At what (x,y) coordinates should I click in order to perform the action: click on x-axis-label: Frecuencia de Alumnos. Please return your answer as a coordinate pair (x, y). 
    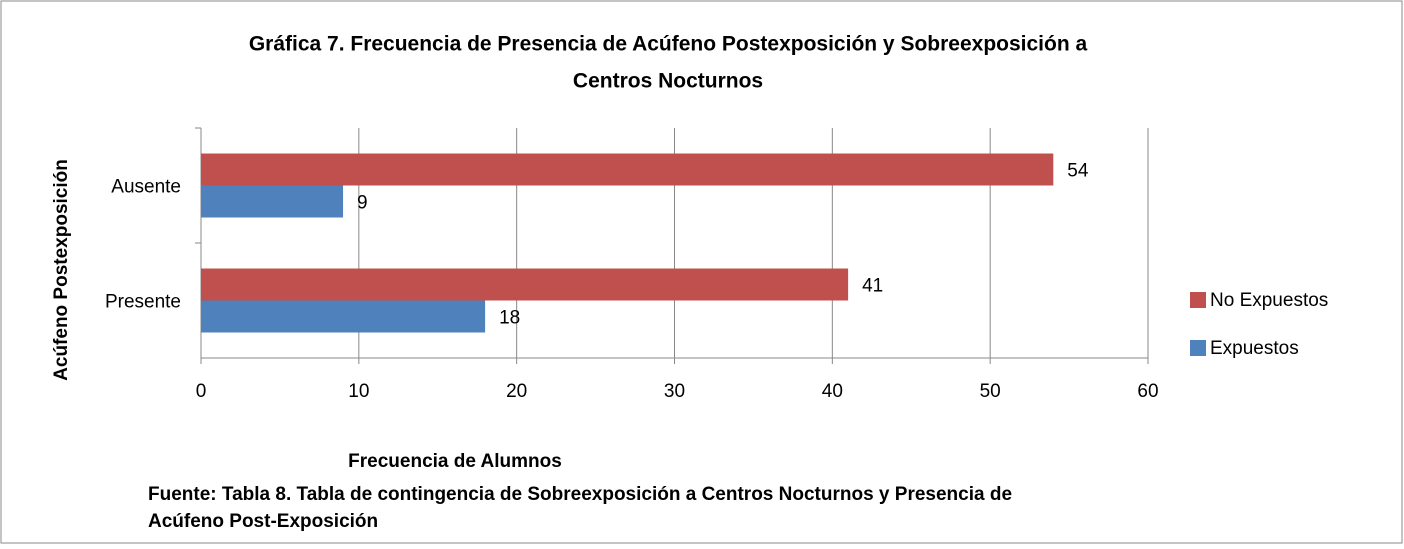
    Looking at the image, I should click on (455, 461).